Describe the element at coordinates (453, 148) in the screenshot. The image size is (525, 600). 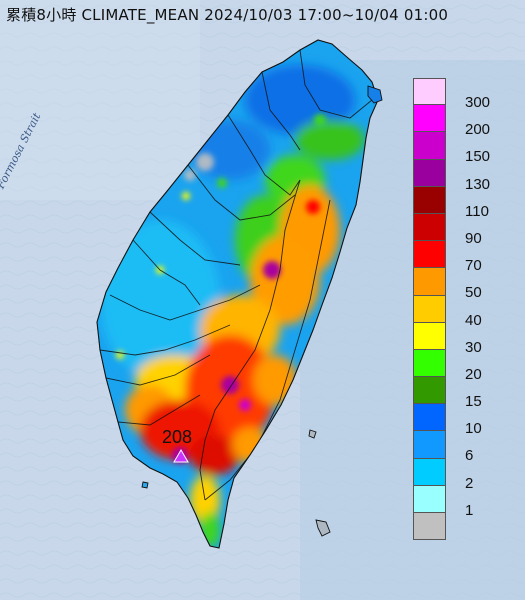
I see `legend-row: 150` at that location.